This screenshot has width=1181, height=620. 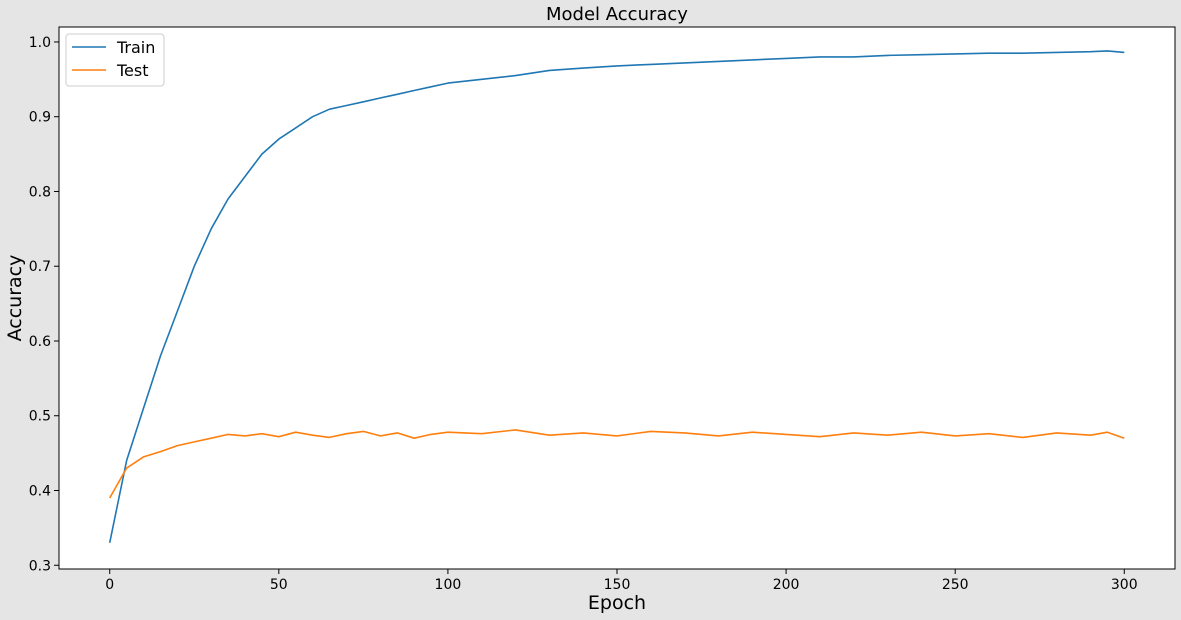 I want to click on y-tick-label: 1.0, so click(x=40, y=43).